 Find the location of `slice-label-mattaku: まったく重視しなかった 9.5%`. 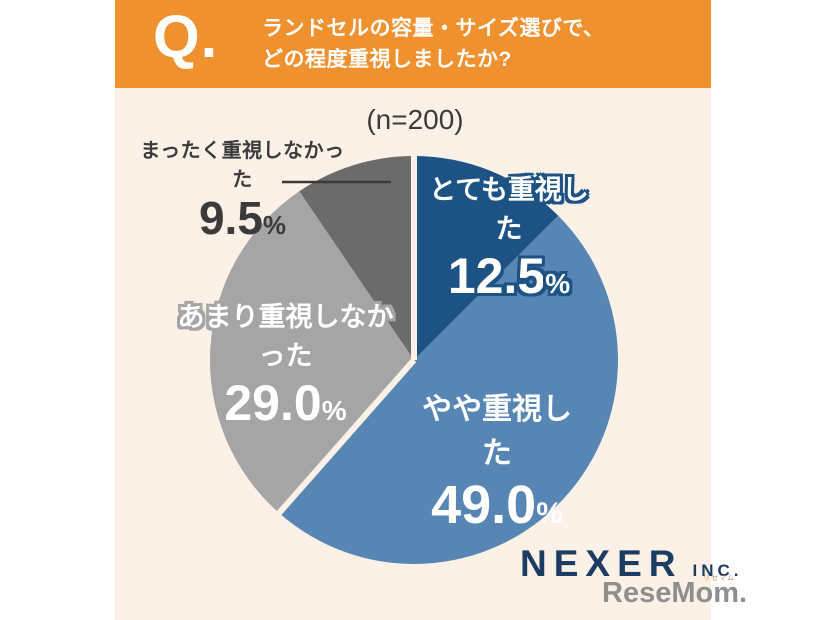

slice-label-mattaku: まったく重視しなかった 9.5% is located at coordinates (242, 187).